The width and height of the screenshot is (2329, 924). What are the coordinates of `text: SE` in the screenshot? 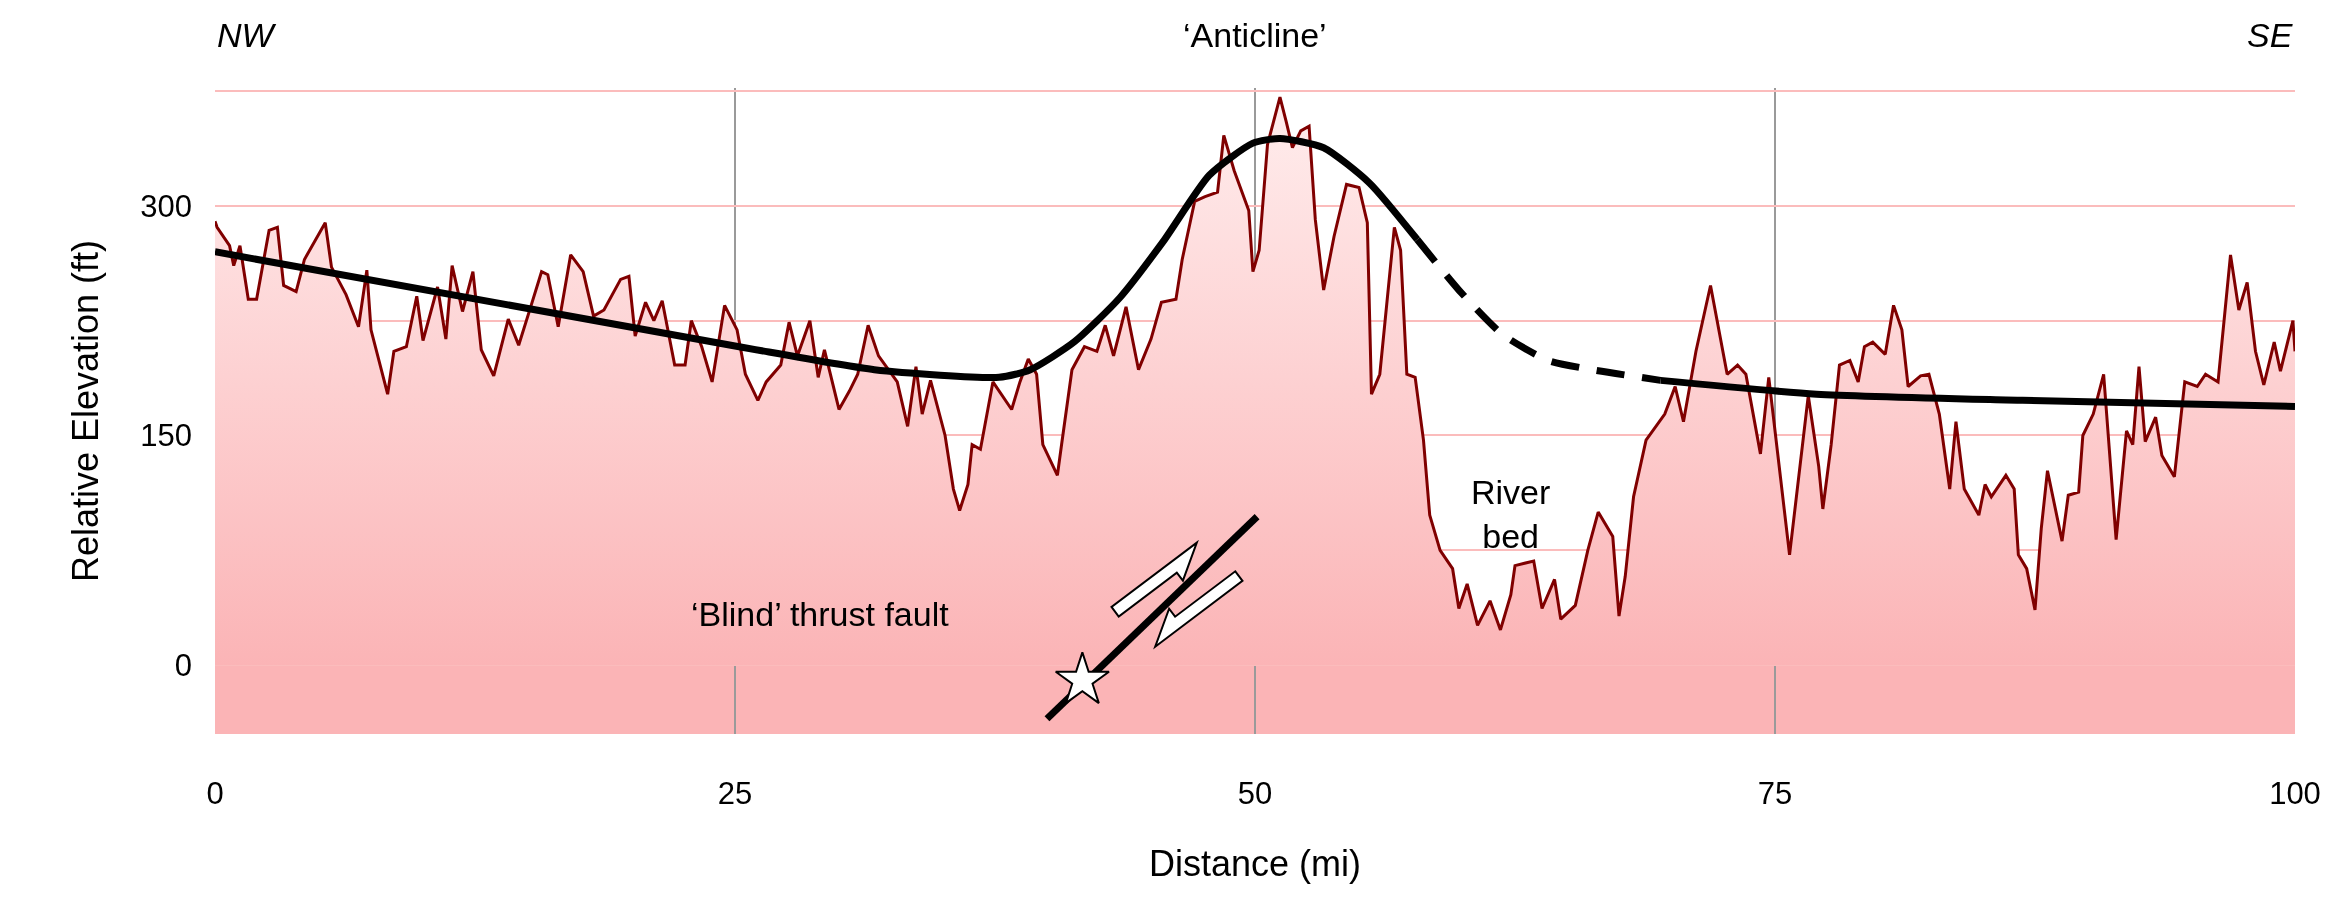 It's located at (2270, 35).